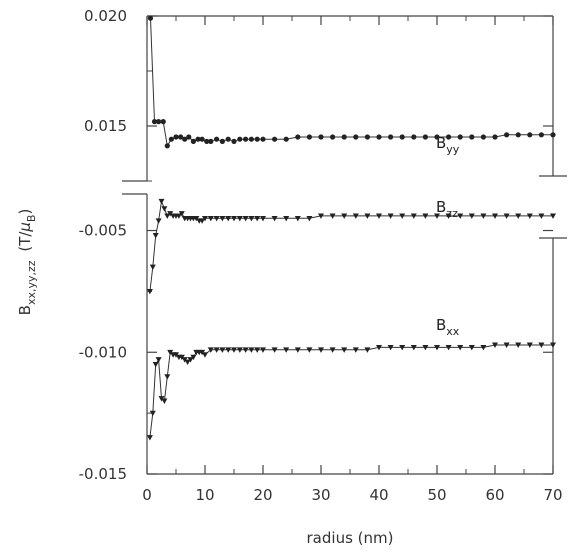 The height and width of the screenshot is (554, 581). What do you see at coordinates (27, 262) in the screenshot?
I see `y-axis-label: Bxx,yy,zz (T/μB)` at bounding box center [27, 262].